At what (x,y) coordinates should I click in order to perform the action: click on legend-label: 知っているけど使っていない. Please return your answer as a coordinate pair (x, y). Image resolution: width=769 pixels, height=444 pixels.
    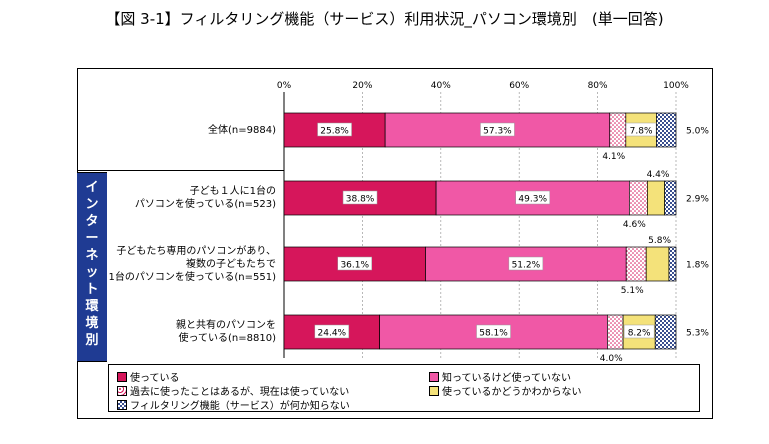
    Looking at the image, I should click on (506, 378).